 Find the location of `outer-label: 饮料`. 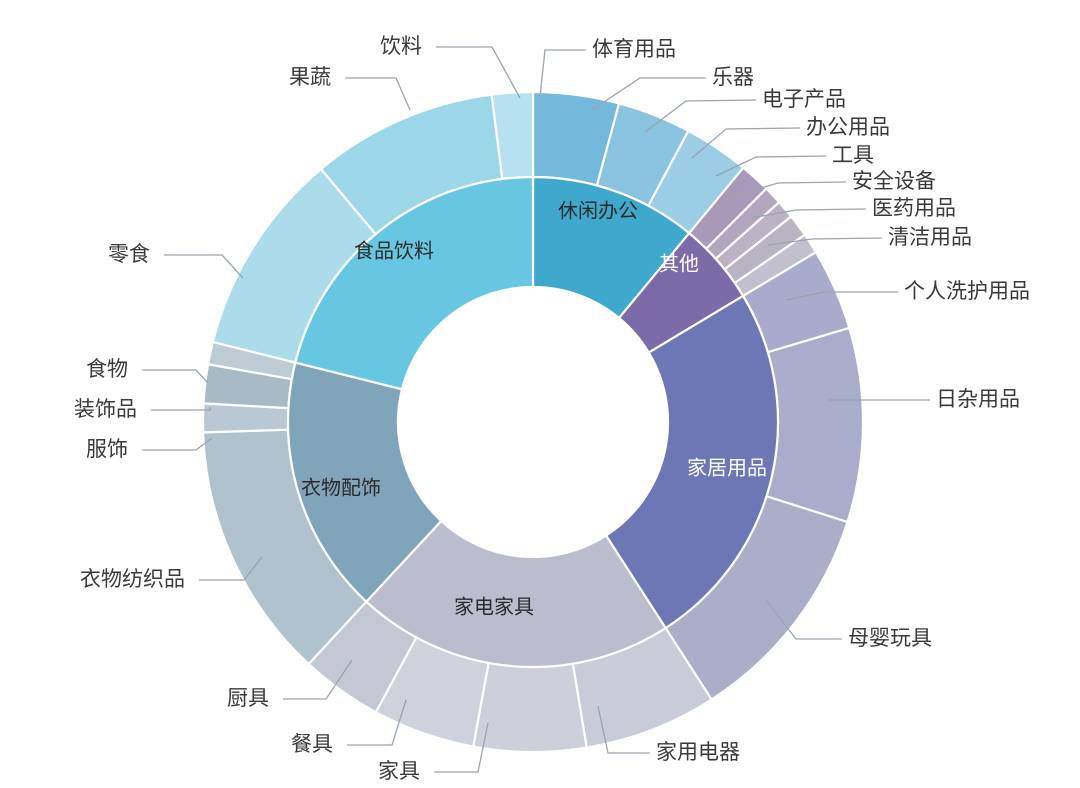

outer-label: 饮料 is located at coordinates (401, 46).